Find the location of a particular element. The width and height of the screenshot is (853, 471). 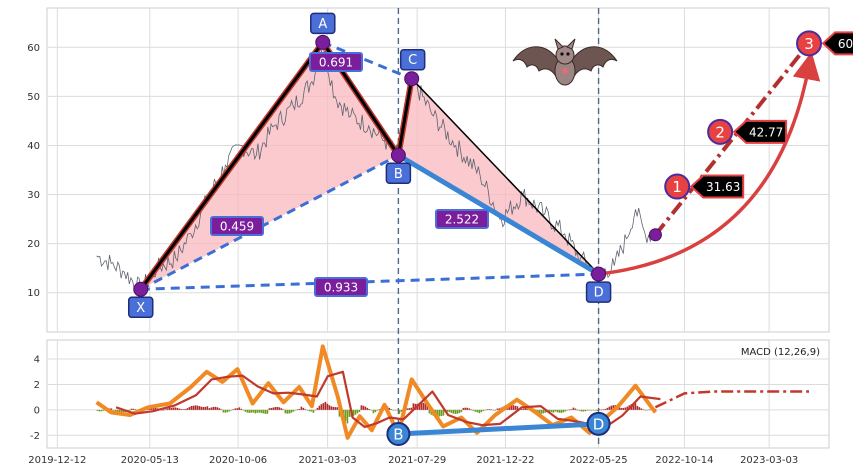

macd-projection-line is located at coordinates (731, 399).